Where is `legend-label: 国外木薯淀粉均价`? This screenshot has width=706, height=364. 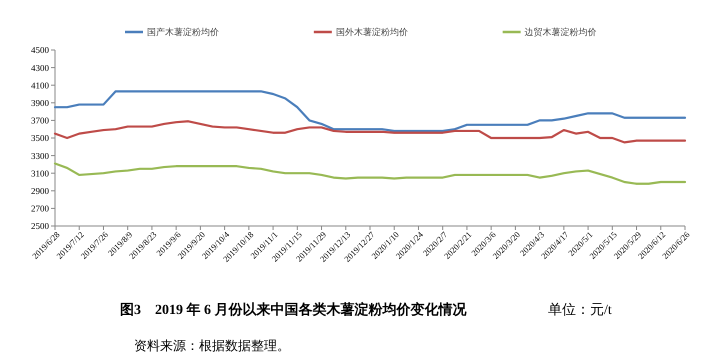 legend-label: 国外木薯淀粉均价 is located at coordinates (372, 32).